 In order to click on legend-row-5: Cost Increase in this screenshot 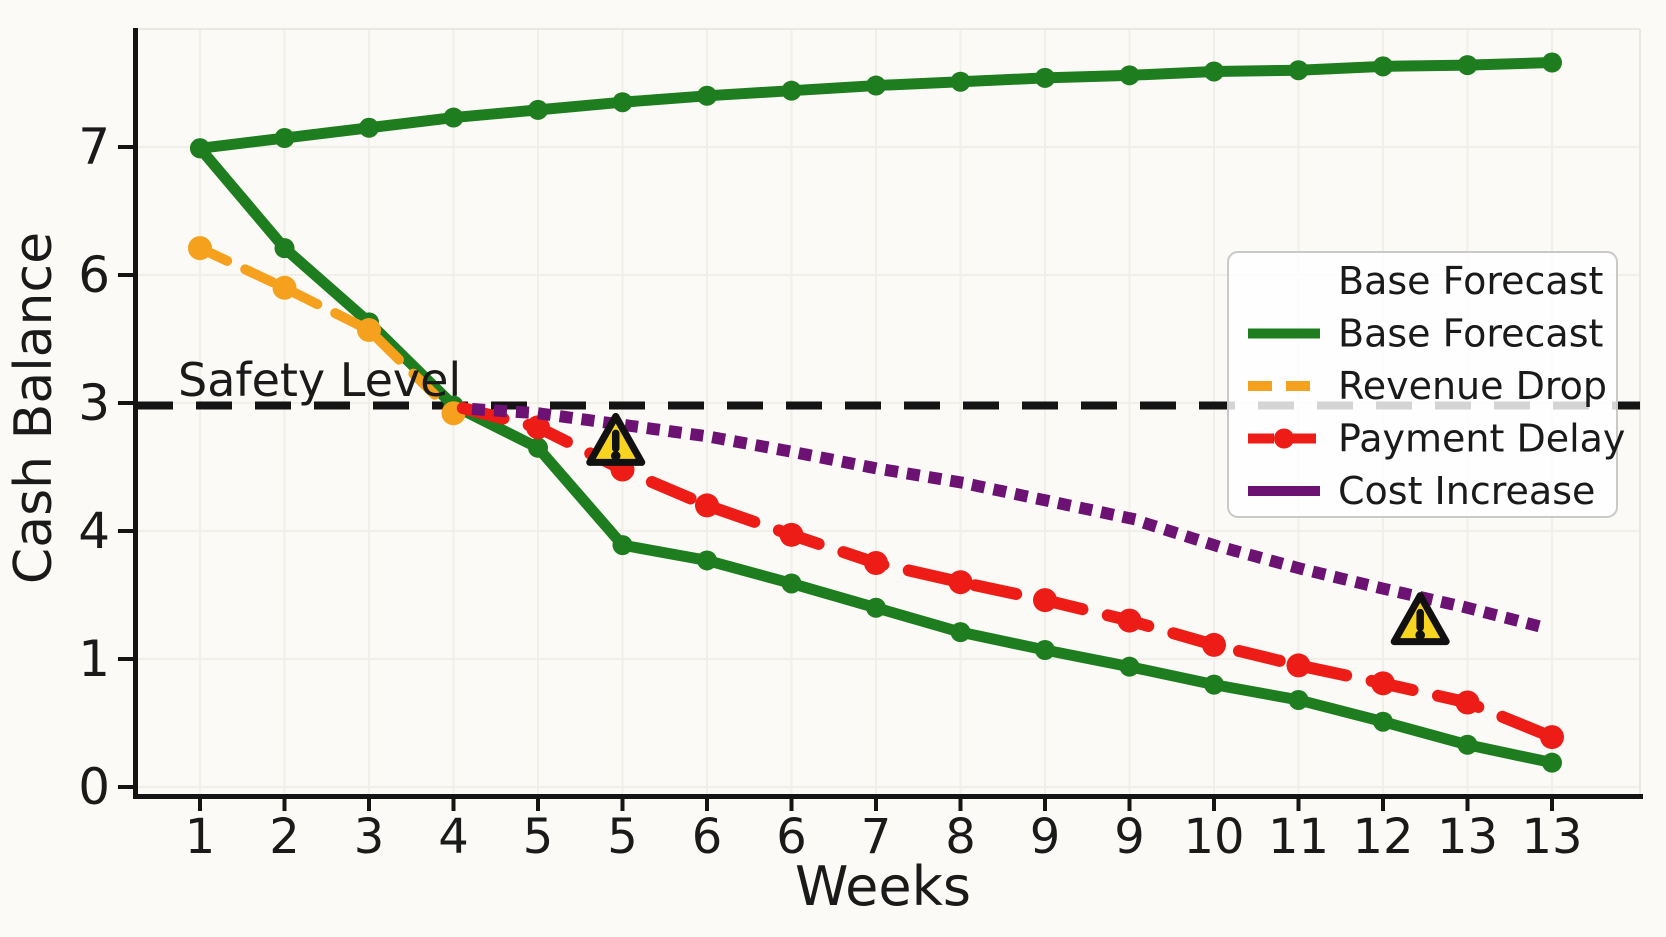, I will do `click(1421, 491)`.